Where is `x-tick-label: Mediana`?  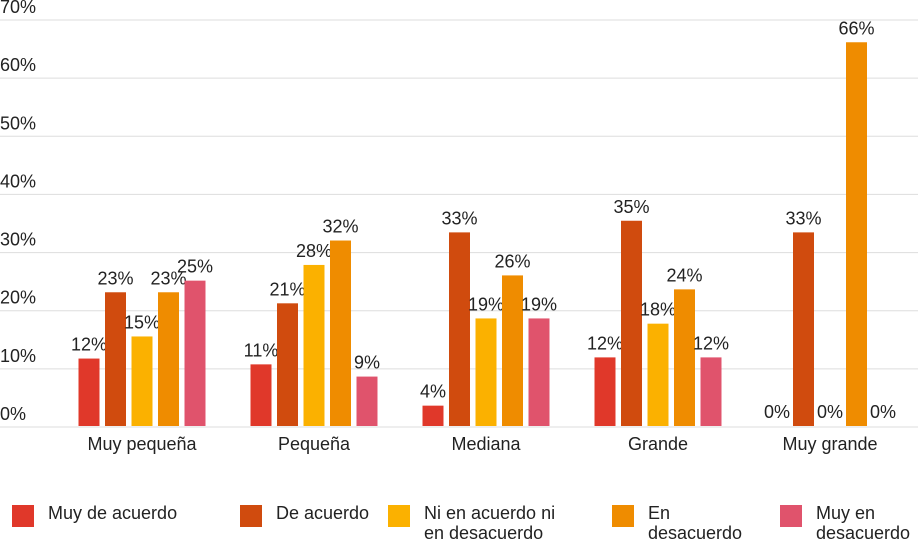
x-tick-label: Mediana is located at coordinates (486, 444).